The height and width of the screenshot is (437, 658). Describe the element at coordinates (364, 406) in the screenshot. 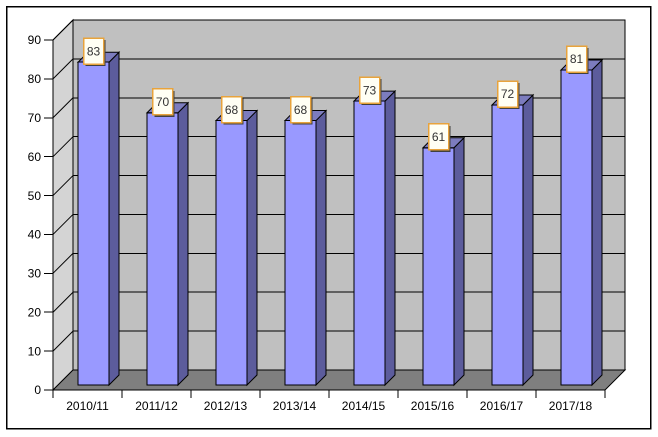

I see `category-label: 2014/15` at that location.